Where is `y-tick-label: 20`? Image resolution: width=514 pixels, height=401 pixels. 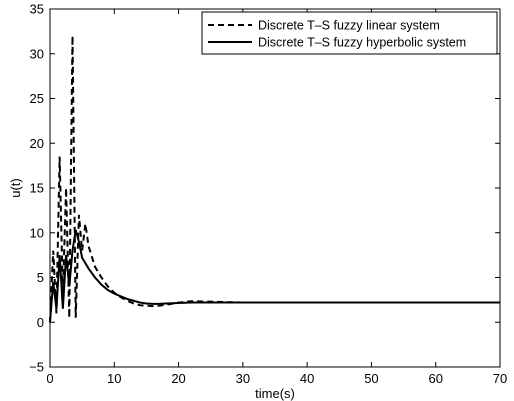
y-tick-label: 20 is located at coordinates (37, 143).